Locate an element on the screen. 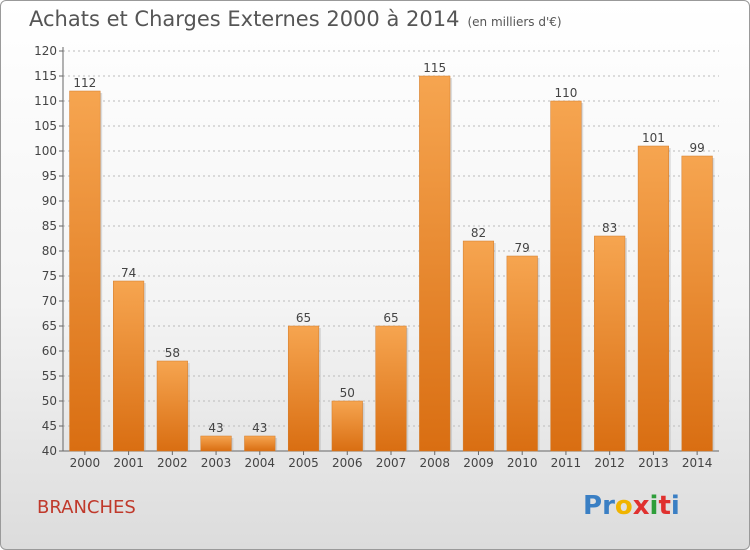 This screenshot has width=750, height=550. value-label-2002: 58 is located at coordinates (172, 353).